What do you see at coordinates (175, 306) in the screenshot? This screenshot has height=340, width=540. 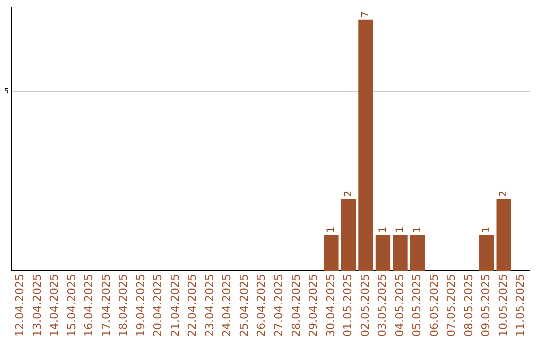 I see `x-tick-label: 21.04.2025` at bounding box center [175, 306].